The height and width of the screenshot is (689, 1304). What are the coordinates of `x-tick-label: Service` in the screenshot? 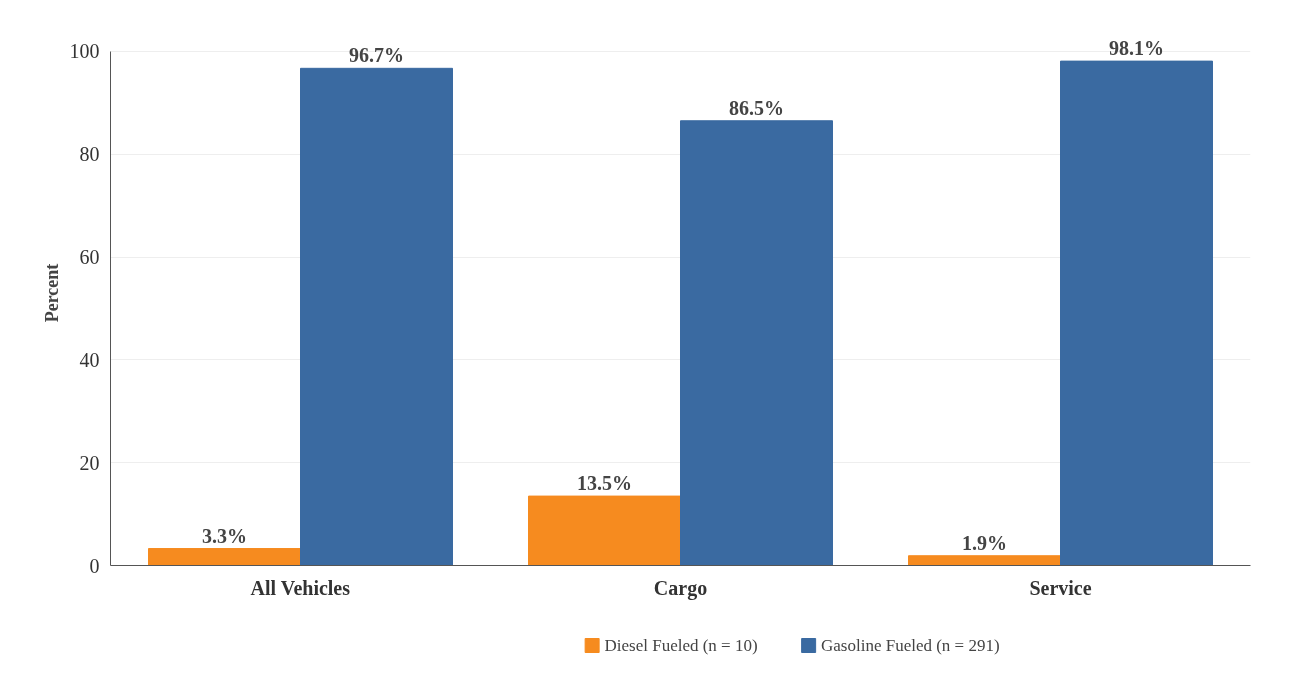 It's located at (1060, 587).